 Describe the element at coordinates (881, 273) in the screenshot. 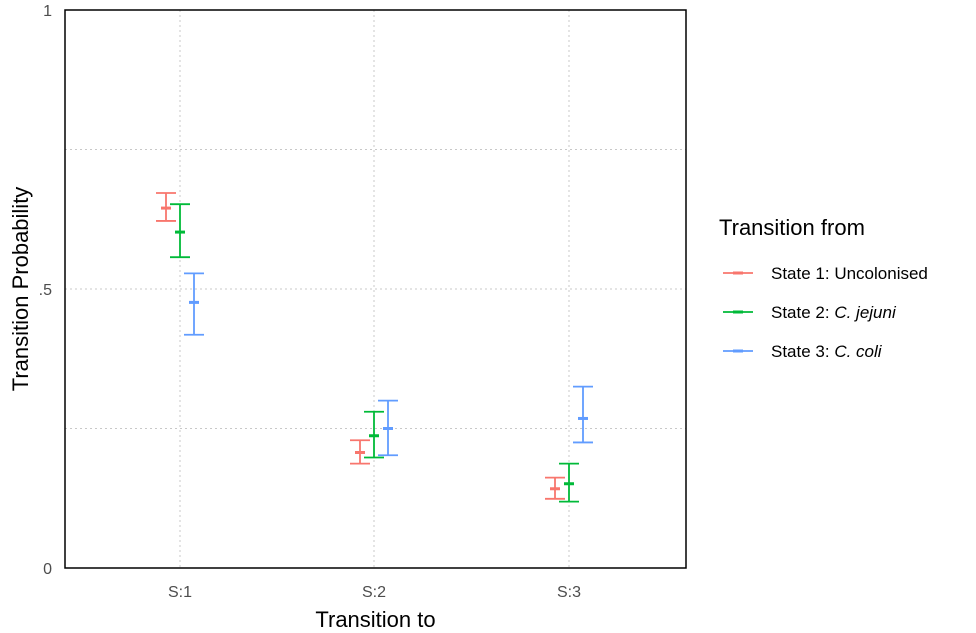

I see `legend-label-name: Uncolonised` at that location.